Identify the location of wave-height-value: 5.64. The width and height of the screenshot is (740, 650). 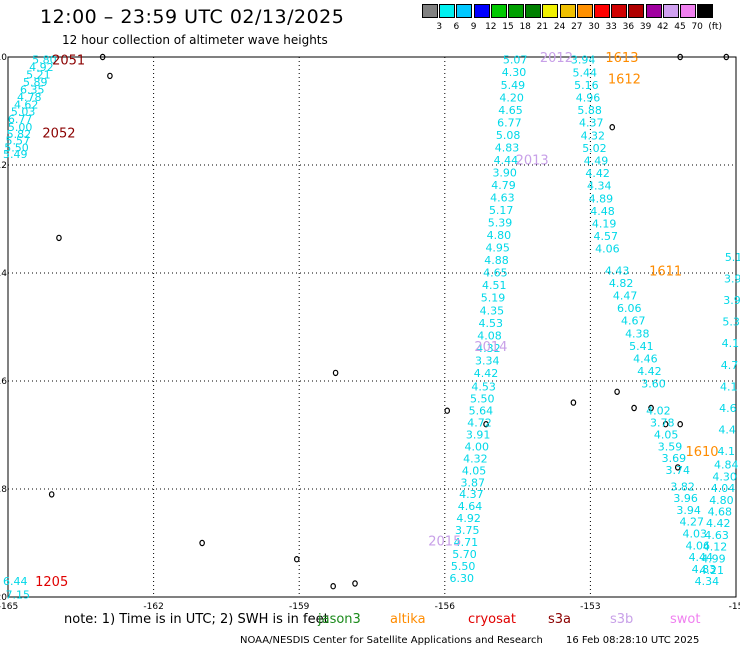
(481, 410).